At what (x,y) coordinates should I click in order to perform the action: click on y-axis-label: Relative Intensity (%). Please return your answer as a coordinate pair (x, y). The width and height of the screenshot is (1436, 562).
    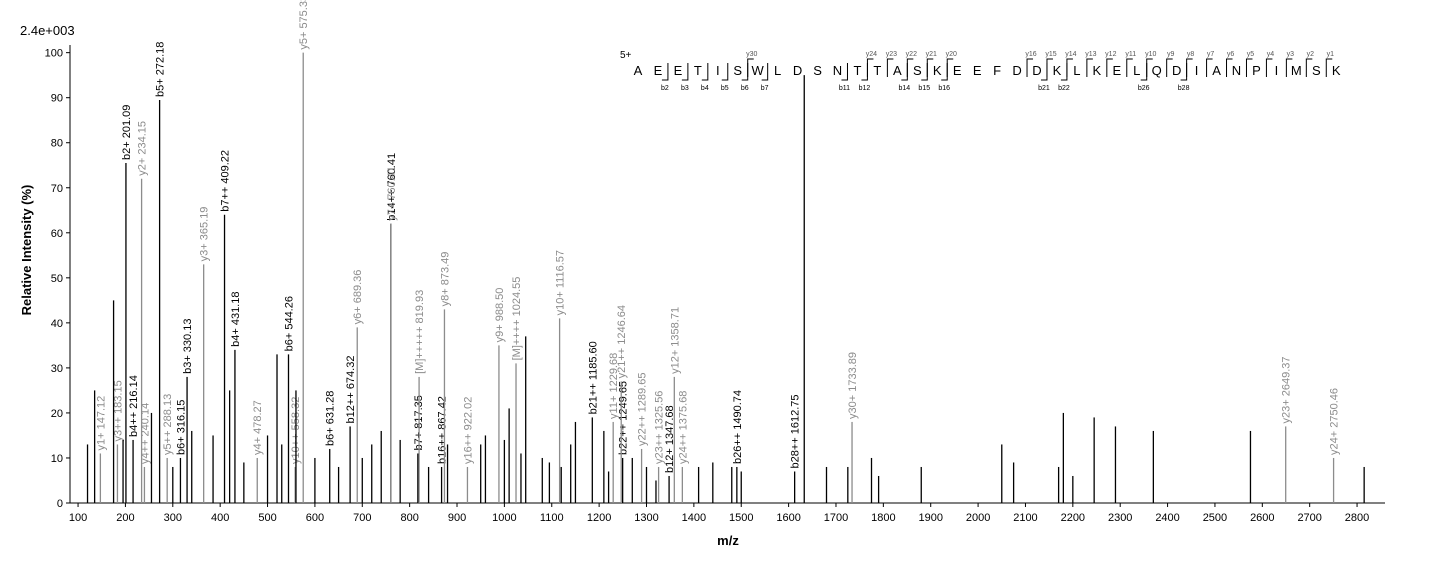
    Looking at the image, I should click on (26, 250).